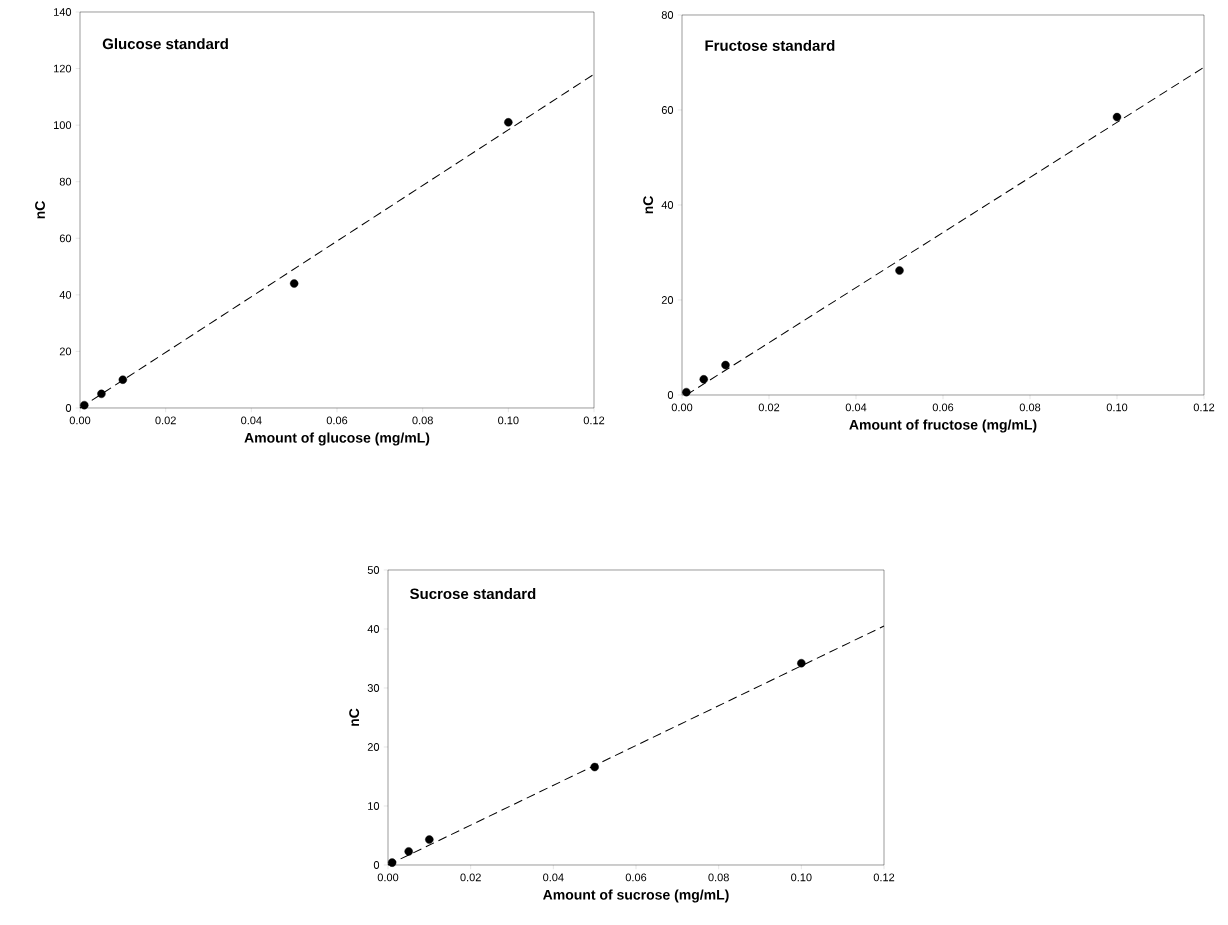  Describe the element at coordinates (373, 688) in the screenshot. I see `y-tick-label: 30` at that location.